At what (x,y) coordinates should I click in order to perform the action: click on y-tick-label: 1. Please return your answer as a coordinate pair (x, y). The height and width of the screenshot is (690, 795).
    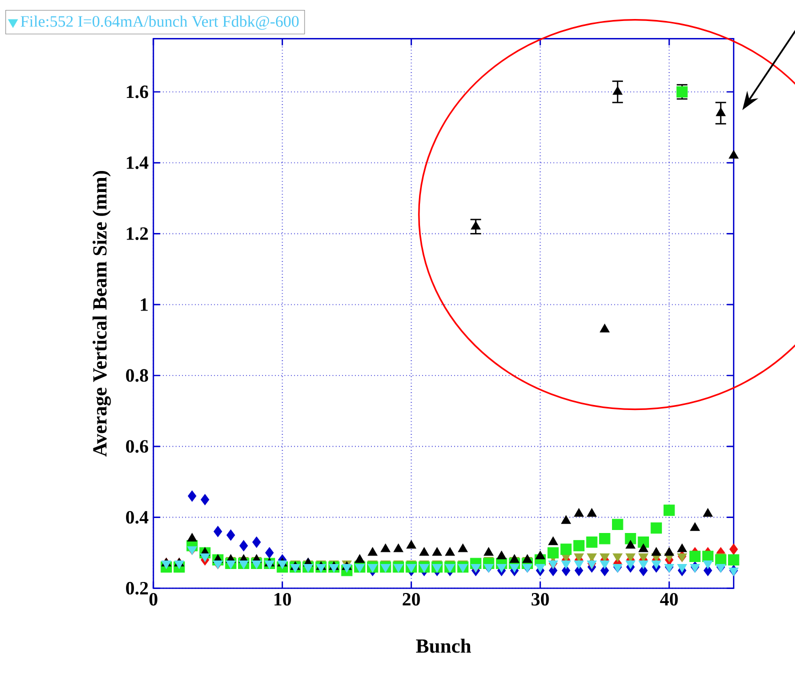
    Looking at the image, I should click on (144, 304).